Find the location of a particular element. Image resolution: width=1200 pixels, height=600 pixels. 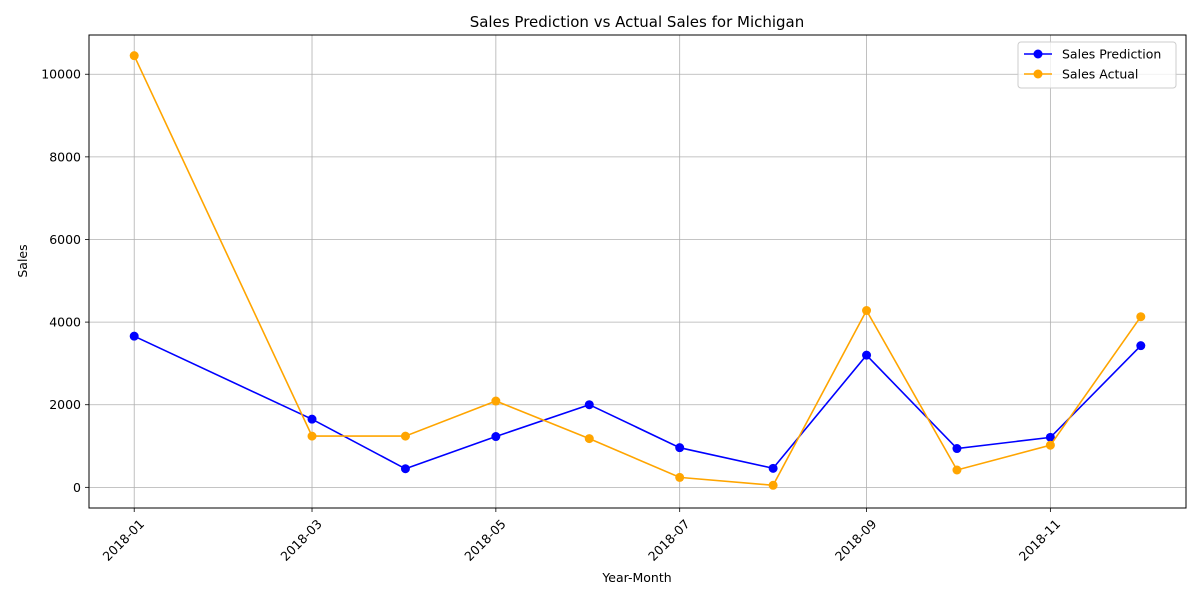

x-axis-label: Year-Month is located at coordinates (636, 577).